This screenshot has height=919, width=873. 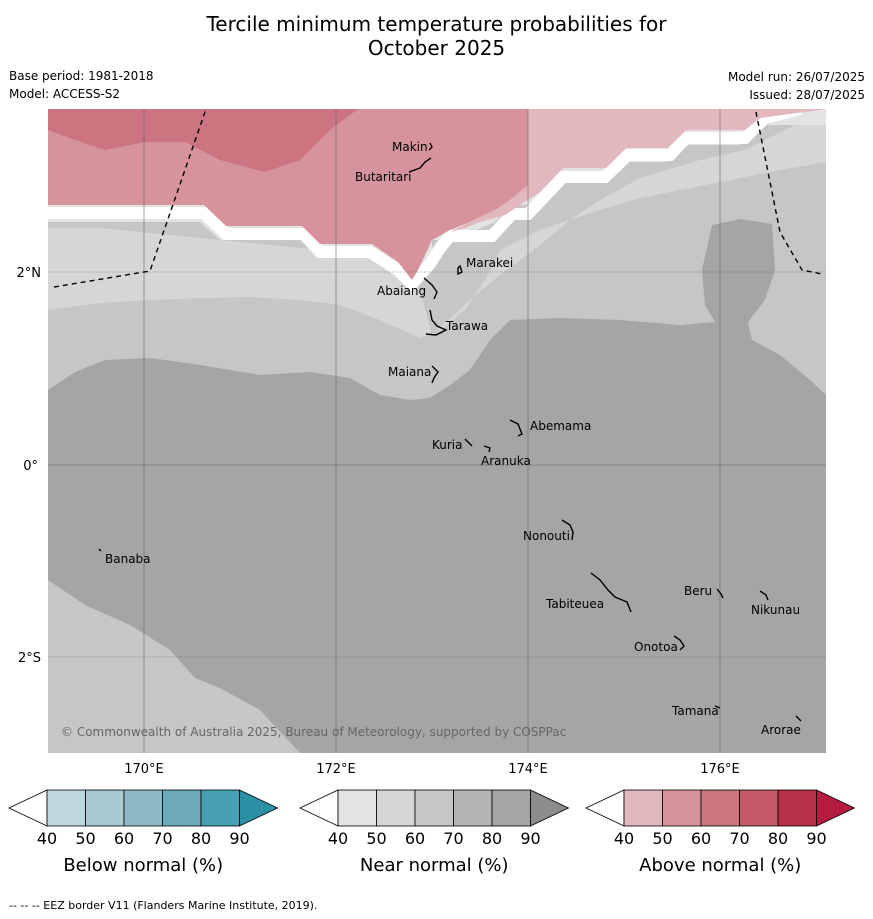 I want to click on base-period: Base period: 1981-2018, so click(x=81, y=76).